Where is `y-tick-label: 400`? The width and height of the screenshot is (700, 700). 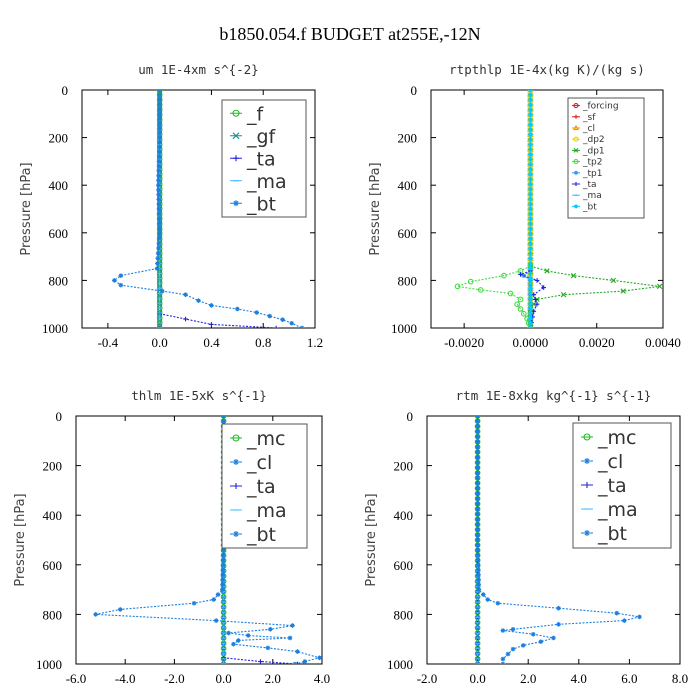 y-tick-label: 400 is located at coordinates (404, 515).